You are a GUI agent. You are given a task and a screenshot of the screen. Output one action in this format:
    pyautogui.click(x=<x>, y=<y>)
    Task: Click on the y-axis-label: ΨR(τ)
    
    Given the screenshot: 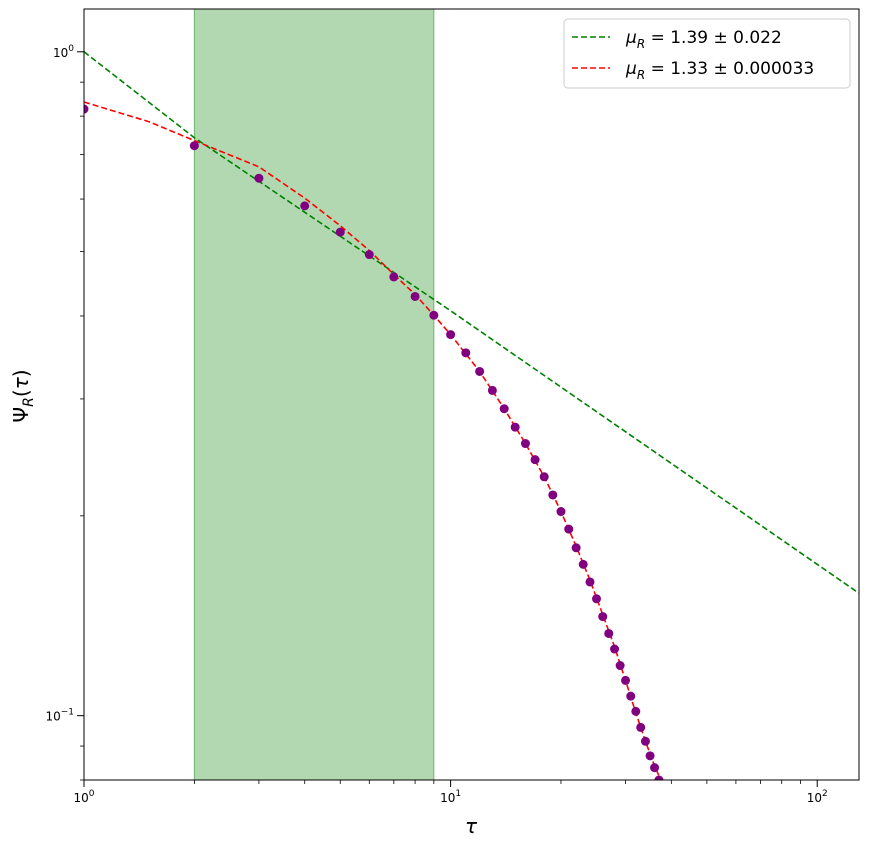 What is the action you would take?
    pyautogui.click(x=23, y=395)
    